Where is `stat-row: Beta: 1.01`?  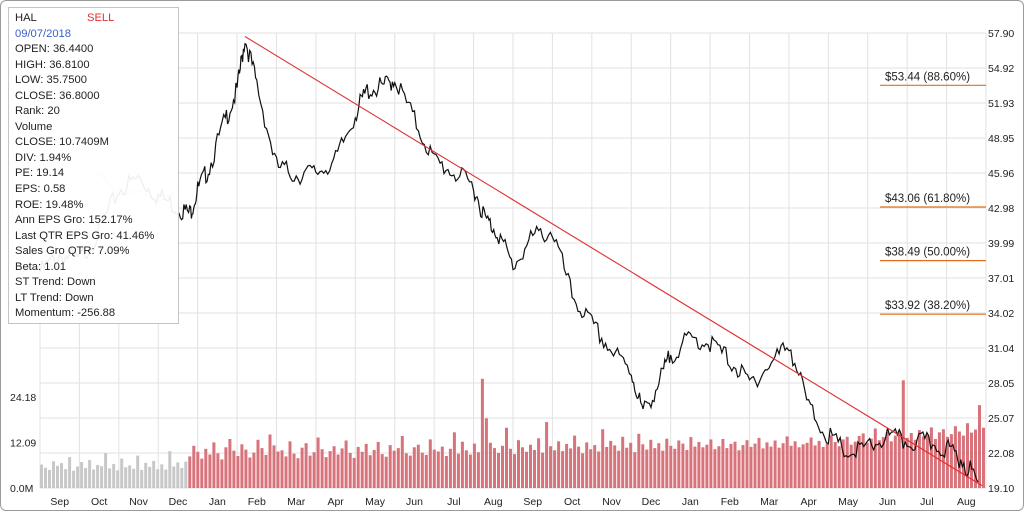
stat-row: Beta: 1.01 is located at coordinates (41, 266).